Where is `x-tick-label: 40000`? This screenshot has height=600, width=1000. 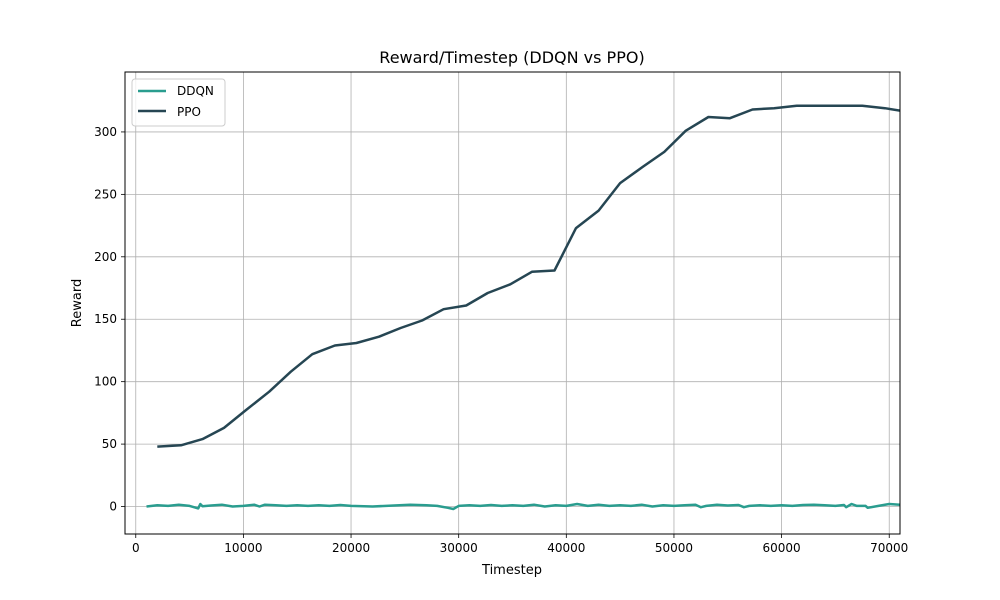
x-tick-label: 40000 is located at coordinates (566, 548).